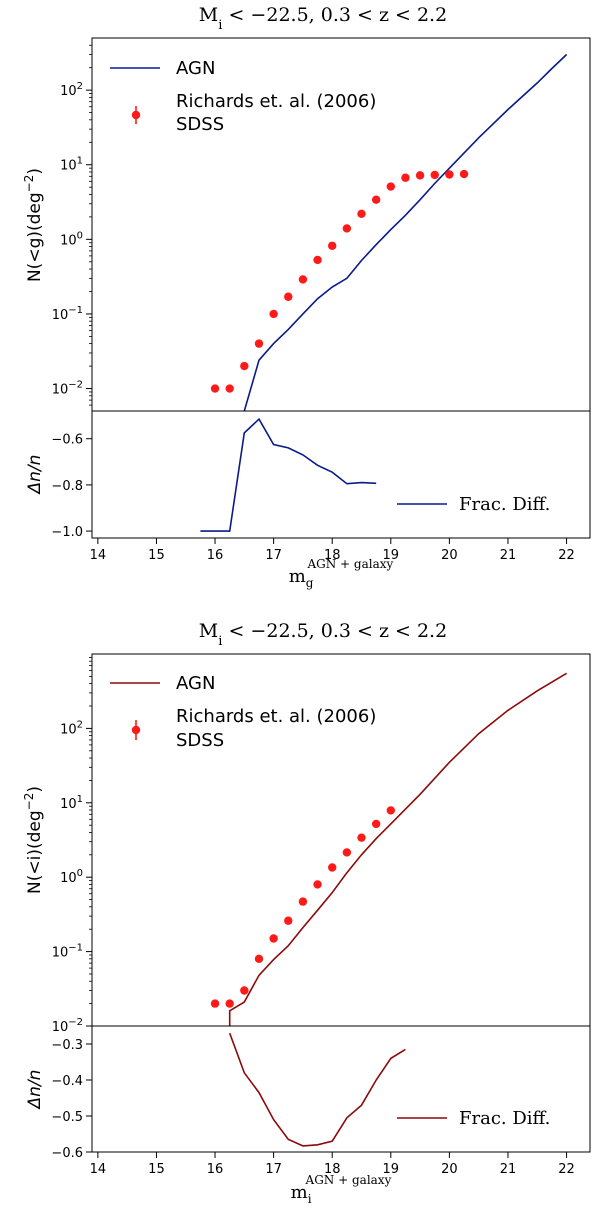 Image resolution: width=607 pixels, height=1214 pixels. What do you see at coordinates (67, 486) in the screenshot?
I see `y-tick-label: −0.8` at bounding box center [67, 486].